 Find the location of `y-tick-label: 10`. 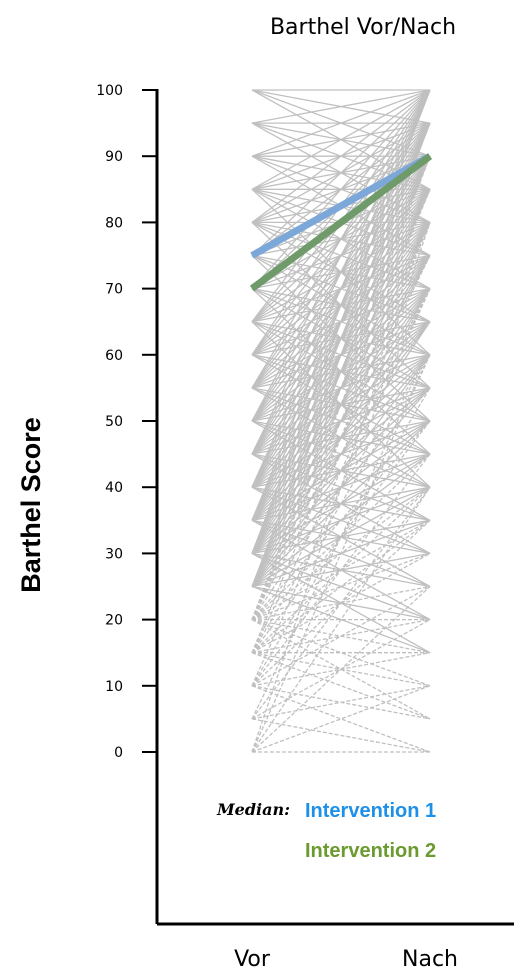

y-tick-label: 10 is located at coordinates (114, 687).